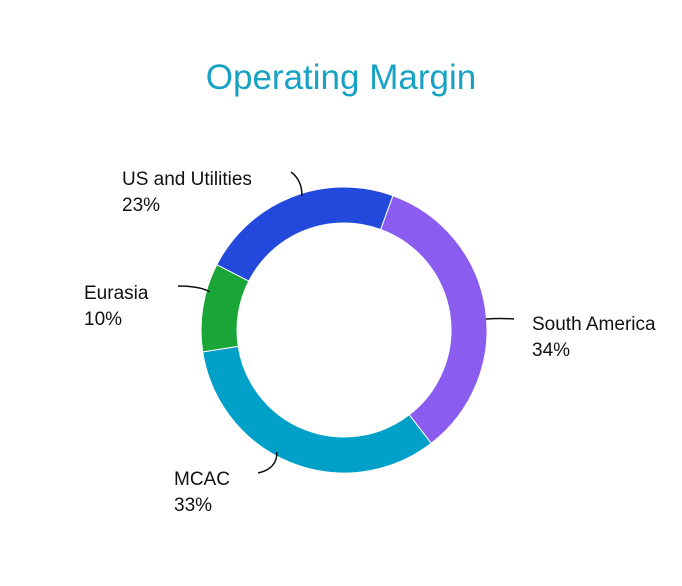 This screenshot has width=682, height=586. What do you see at coordinates (551, 350) in the screenshot?
I see `slice-value-label: 34%` at bounding box center [551, 350].